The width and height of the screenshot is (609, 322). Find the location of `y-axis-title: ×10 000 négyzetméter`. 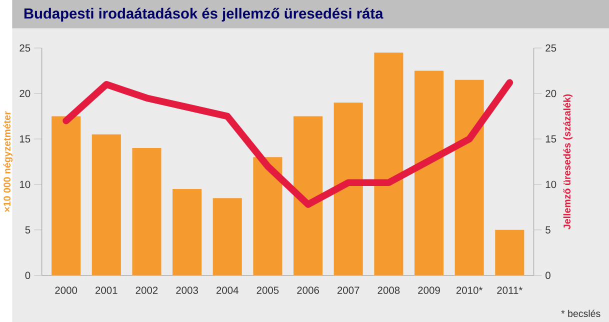

y-axis-title: ×10 000 négyzetméter is located at coordinates (7, 161).